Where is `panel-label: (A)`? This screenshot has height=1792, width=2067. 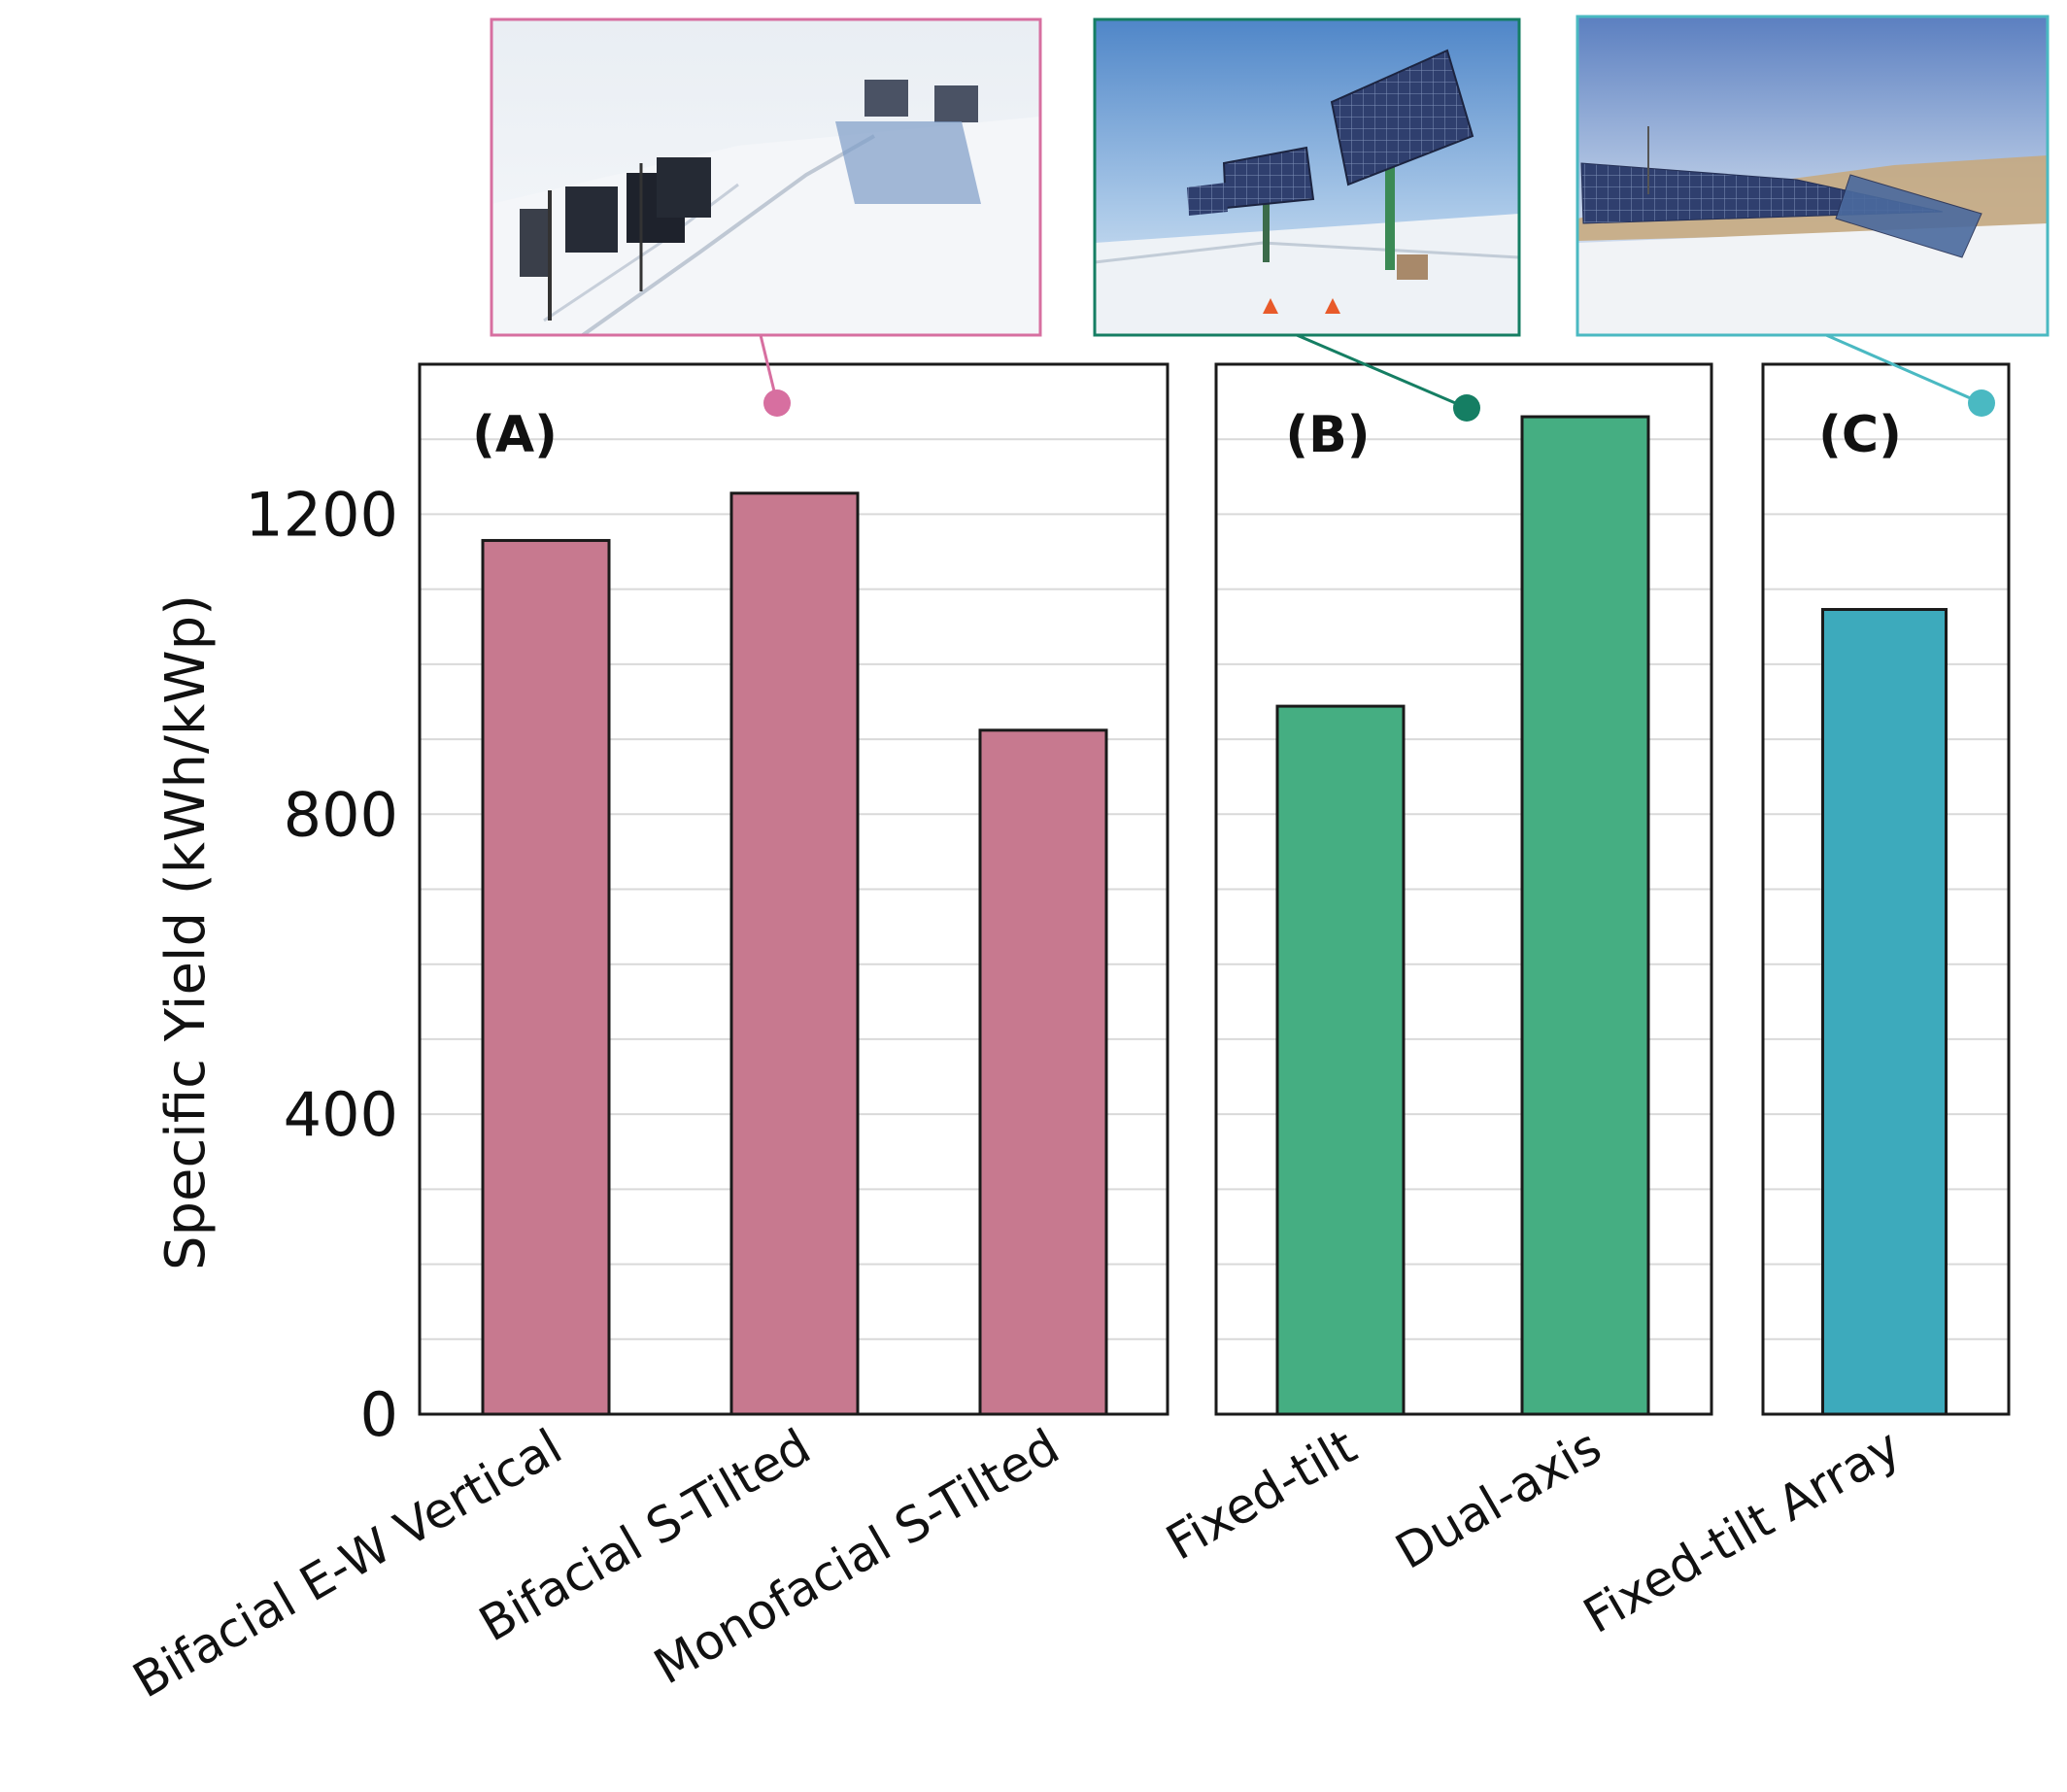
panel-label: (A) is located at coordinates (515, 435).